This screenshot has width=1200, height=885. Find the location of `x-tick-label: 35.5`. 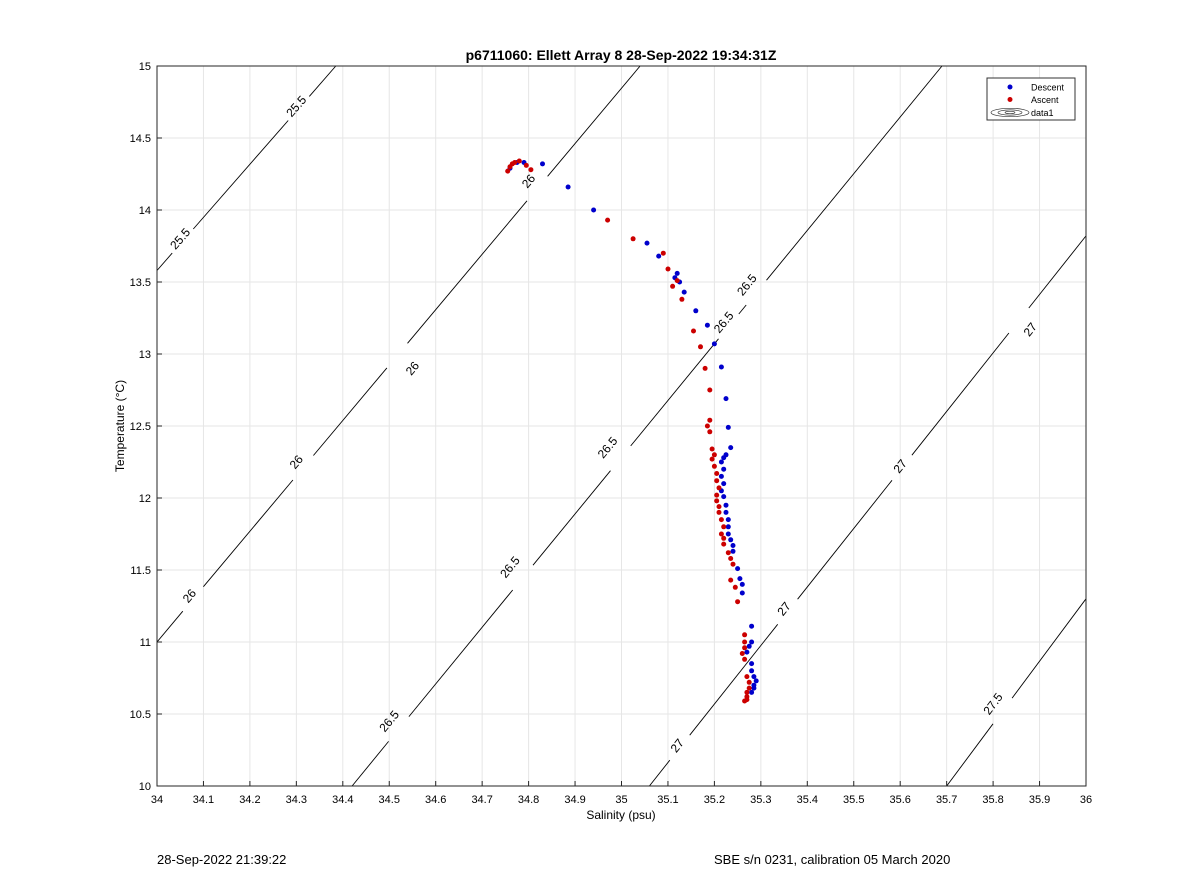

x-tick-label: 35.5 is located at coordinates (853, 800).